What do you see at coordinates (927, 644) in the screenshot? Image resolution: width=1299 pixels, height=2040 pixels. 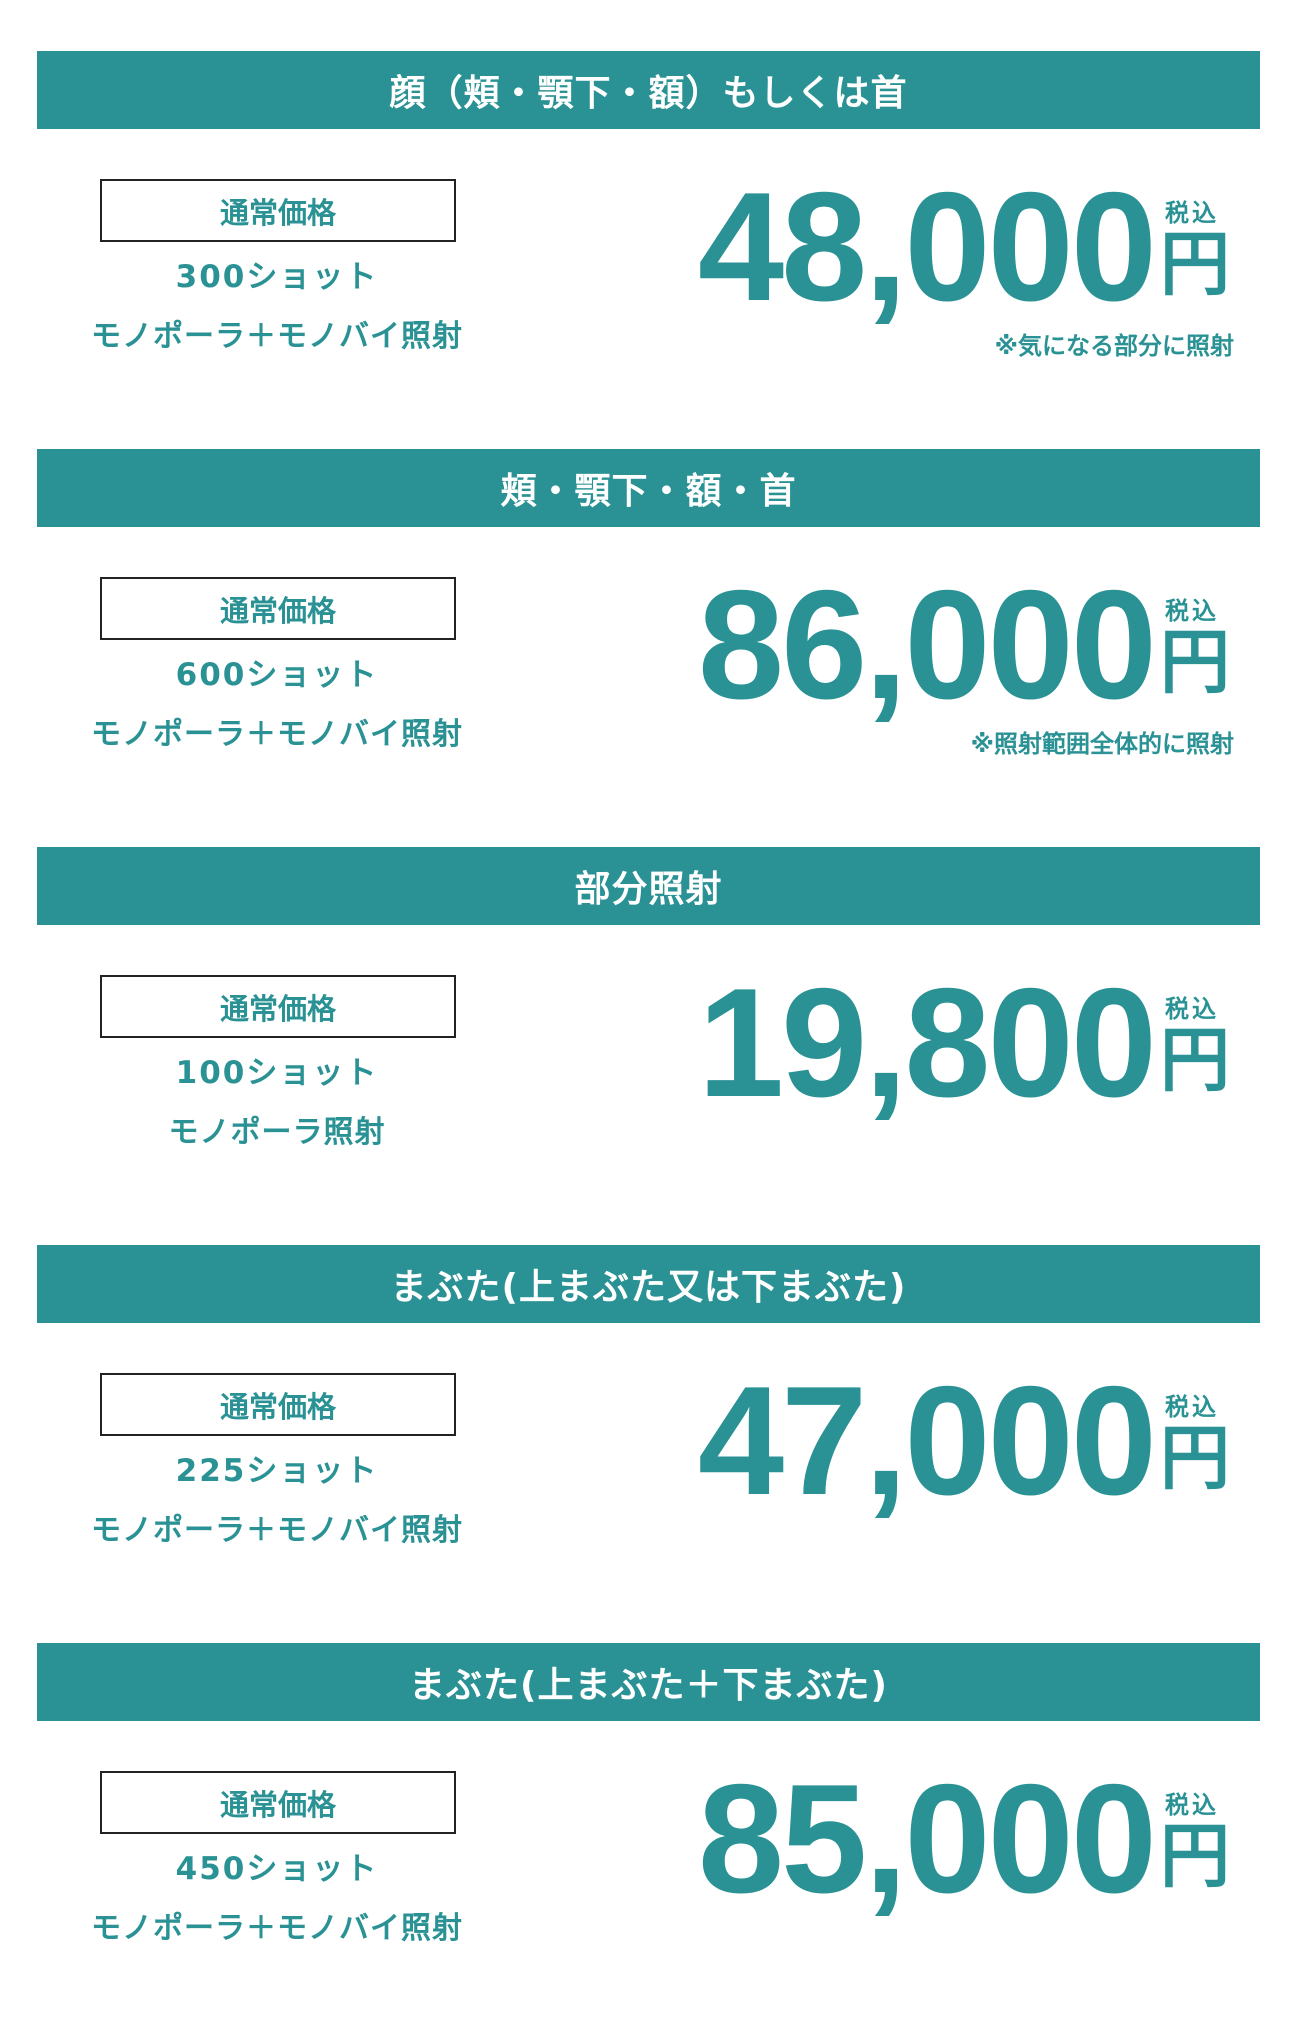 I see `price-amount: 86,000` at bounding box center [927, 644].